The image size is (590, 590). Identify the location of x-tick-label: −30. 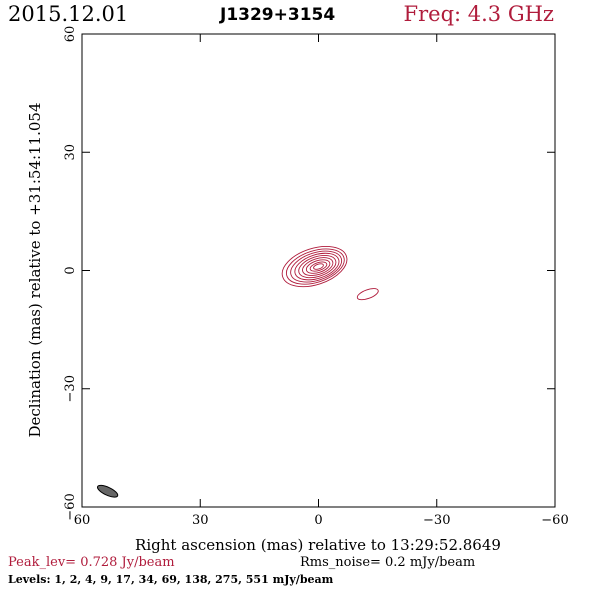
(436, 520).